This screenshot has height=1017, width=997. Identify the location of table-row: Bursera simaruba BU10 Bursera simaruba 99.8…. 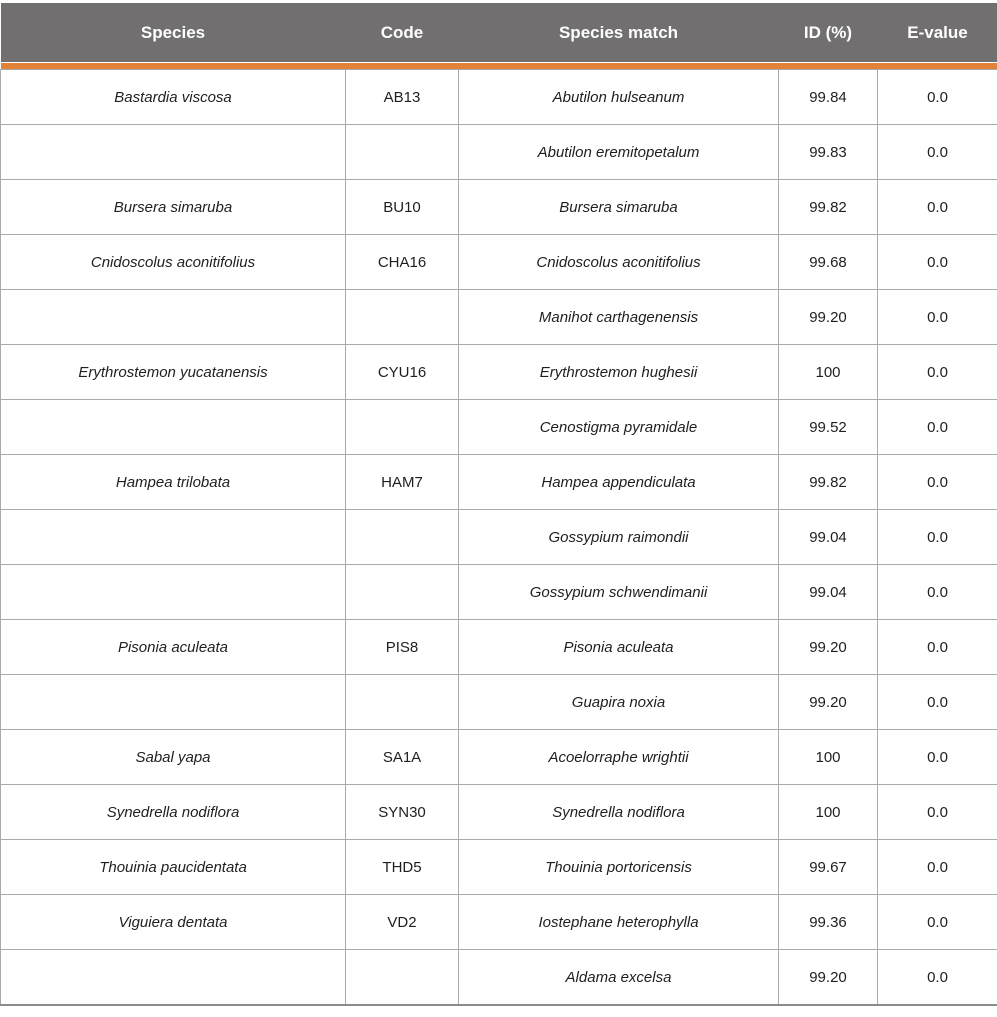
(498, 207).